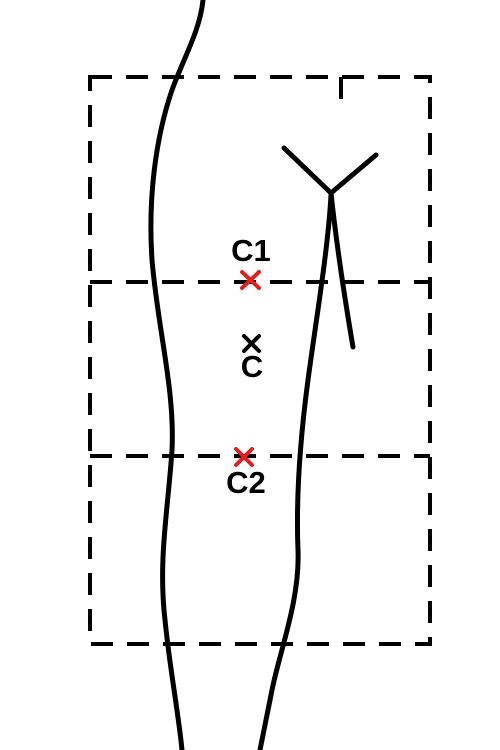 The image size is (500, 750). I want to click on point-c1-label: C1, so click(251, 250).